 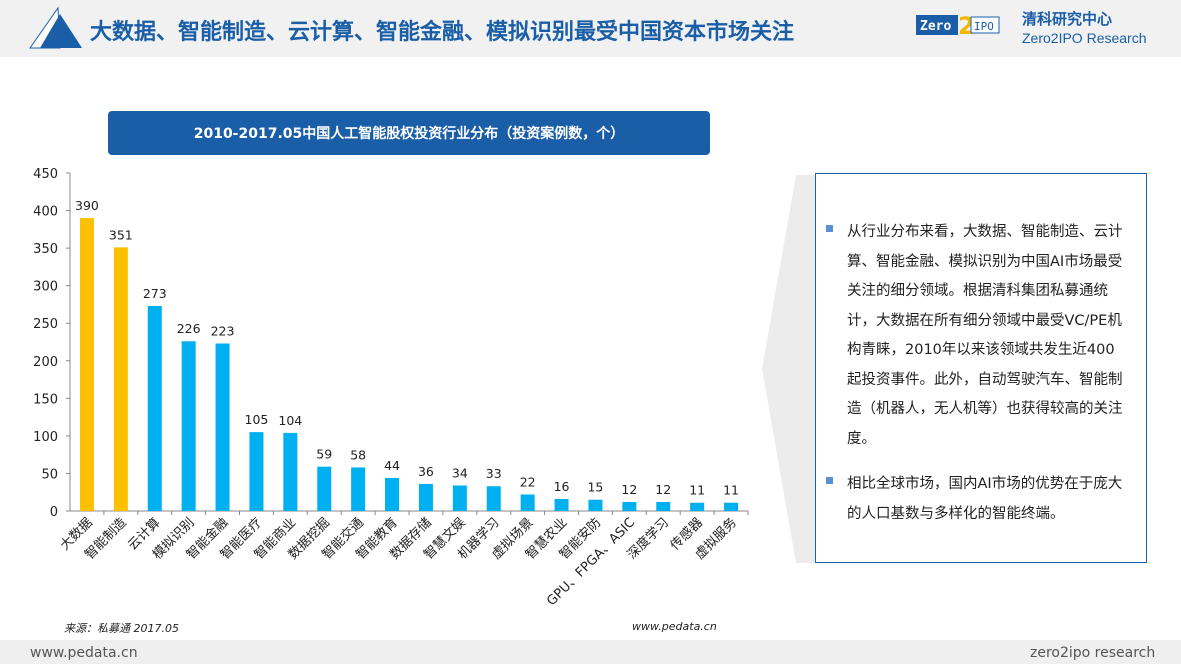 What do you see at coordinates (45, 212) in the screenshot?
I see `y-tick-label: 400` at bounding box center [45, 212].